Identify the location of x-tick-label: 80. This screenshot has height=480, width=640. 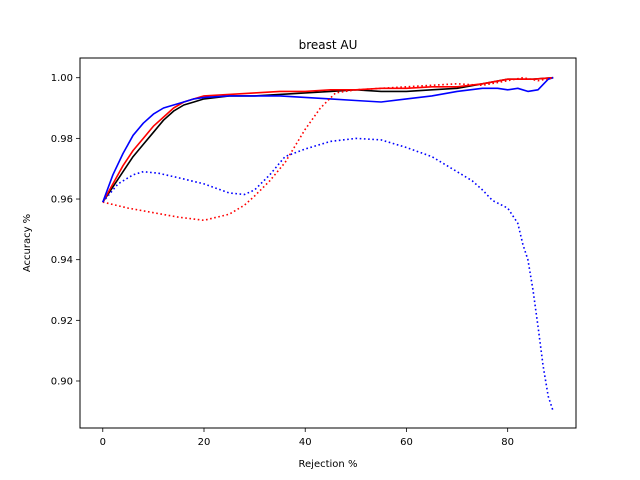
(507, 442).